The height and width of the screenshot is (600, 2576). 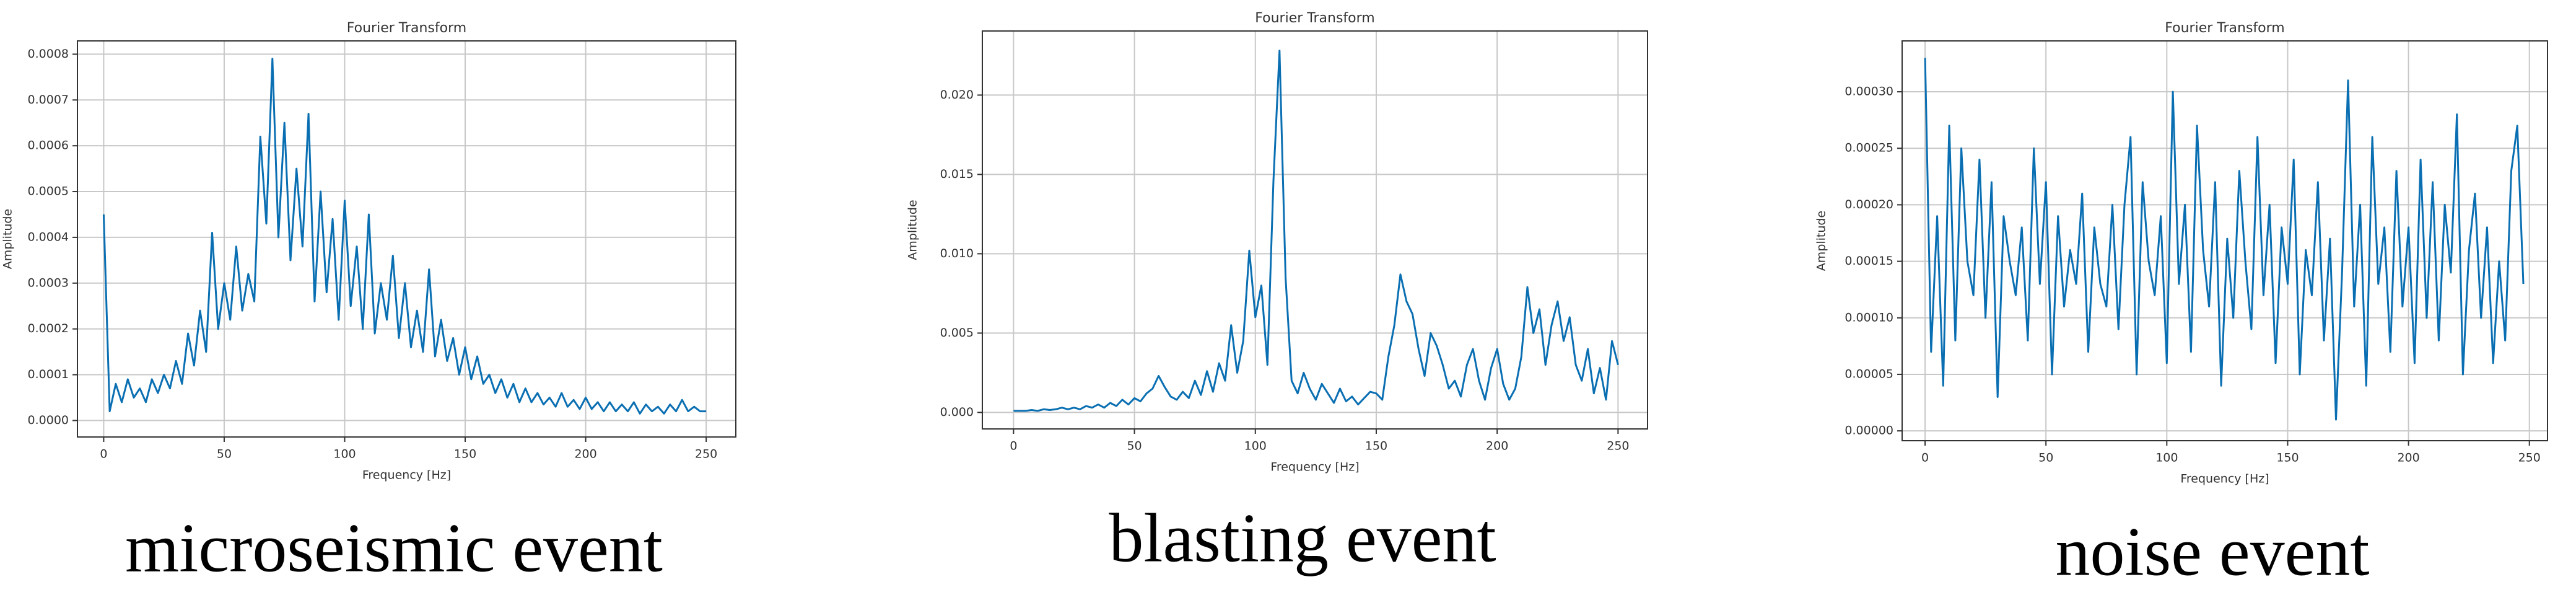 I want to click on y-tick-label: 0.00000, so click(x=1869, y=431).